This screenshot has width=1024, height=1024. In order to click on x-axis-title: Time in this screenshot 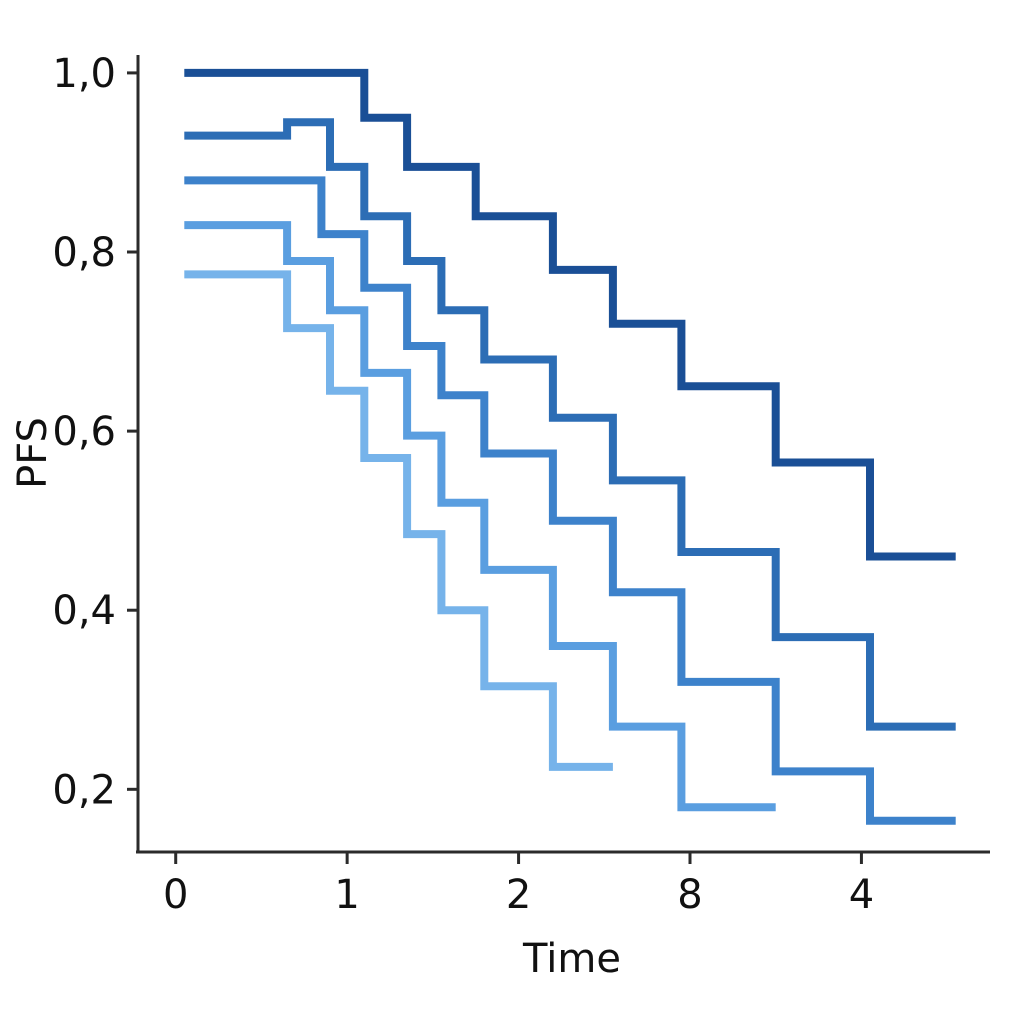, I will do `click(571, 959)`.